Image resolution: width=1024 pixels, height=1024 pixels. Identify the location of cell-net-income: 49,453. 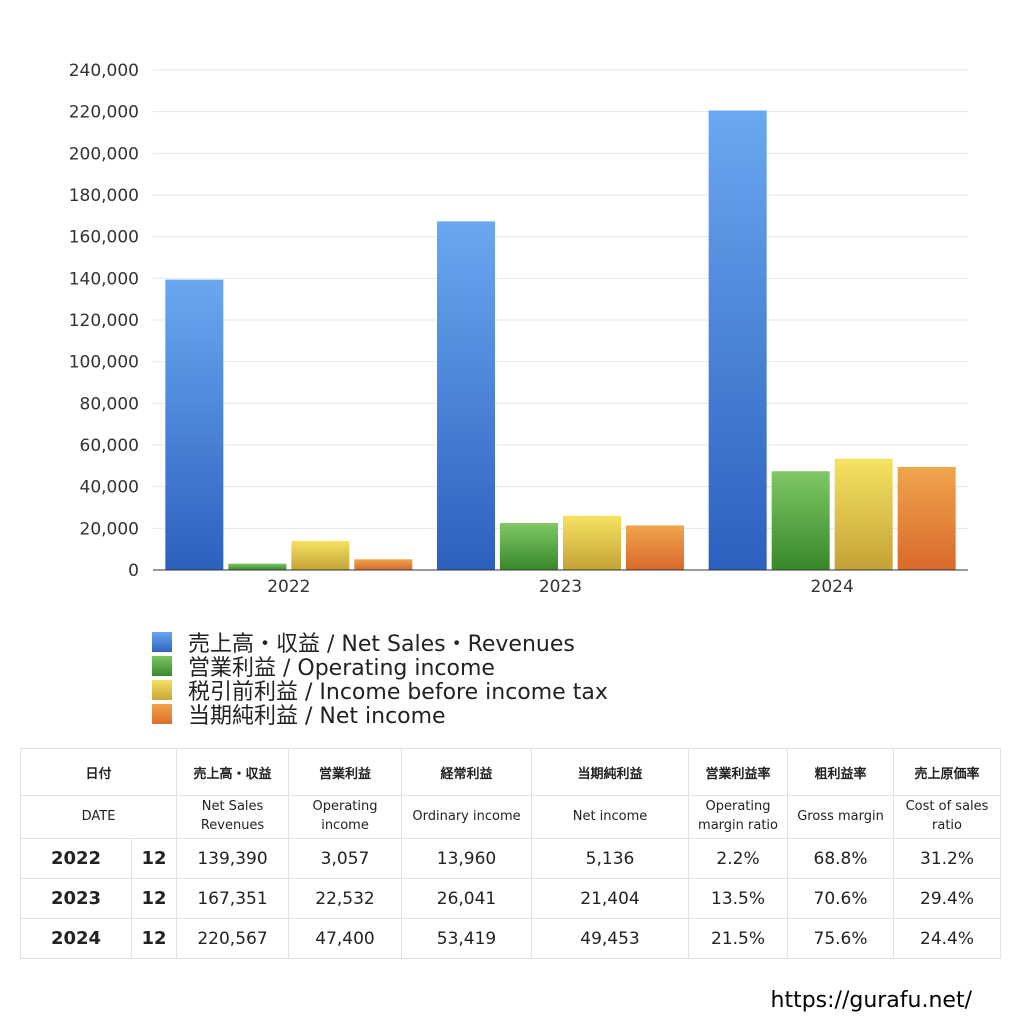
(610, 938).